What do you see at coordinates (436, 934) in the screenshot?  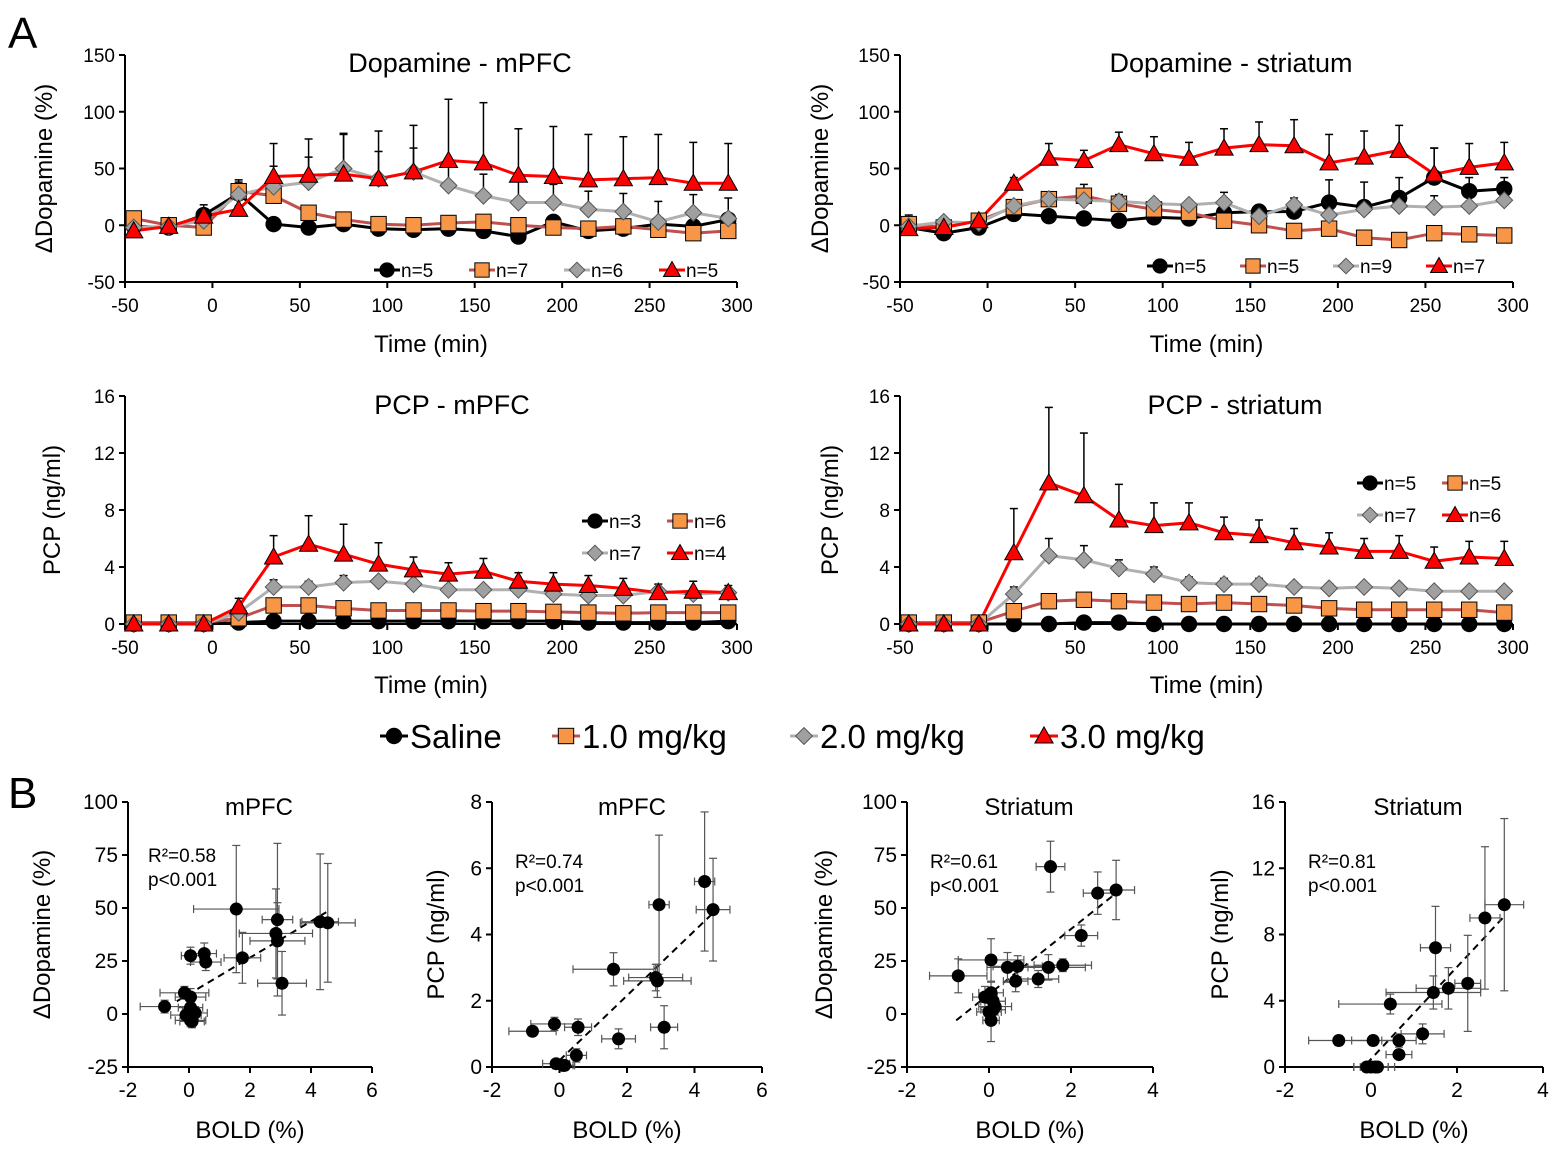 I see `y-axis-label: PCP (ng/ml)` at bounding box center [436, 934].